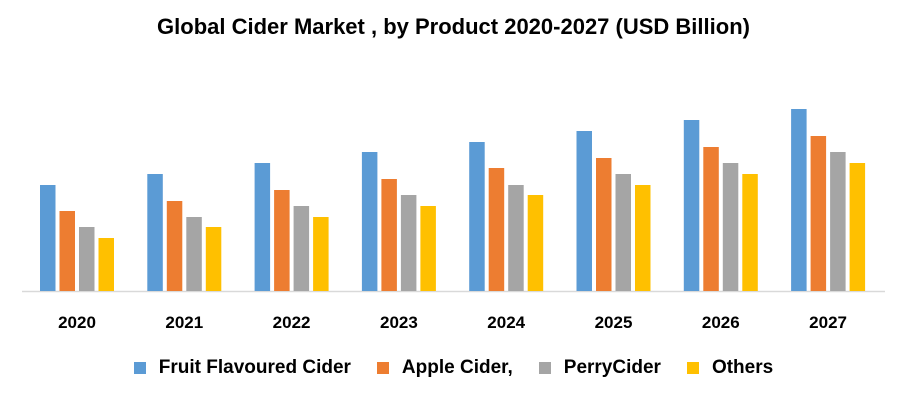 This screenshot has height=404, width=907. What do you see at coordinates (643, 238) in the screenshot?
I see `bar-others-2025` at bounding box center [643, 238].